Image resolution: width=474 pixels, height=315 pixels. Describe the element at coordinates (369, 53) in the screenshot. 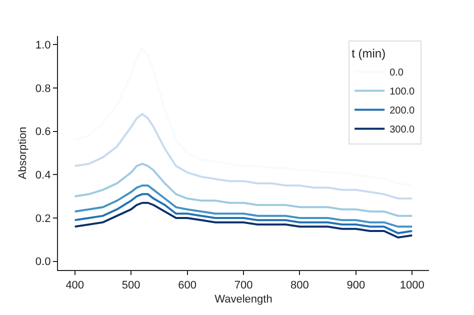

I see `legend-title: t (min)` at that location.